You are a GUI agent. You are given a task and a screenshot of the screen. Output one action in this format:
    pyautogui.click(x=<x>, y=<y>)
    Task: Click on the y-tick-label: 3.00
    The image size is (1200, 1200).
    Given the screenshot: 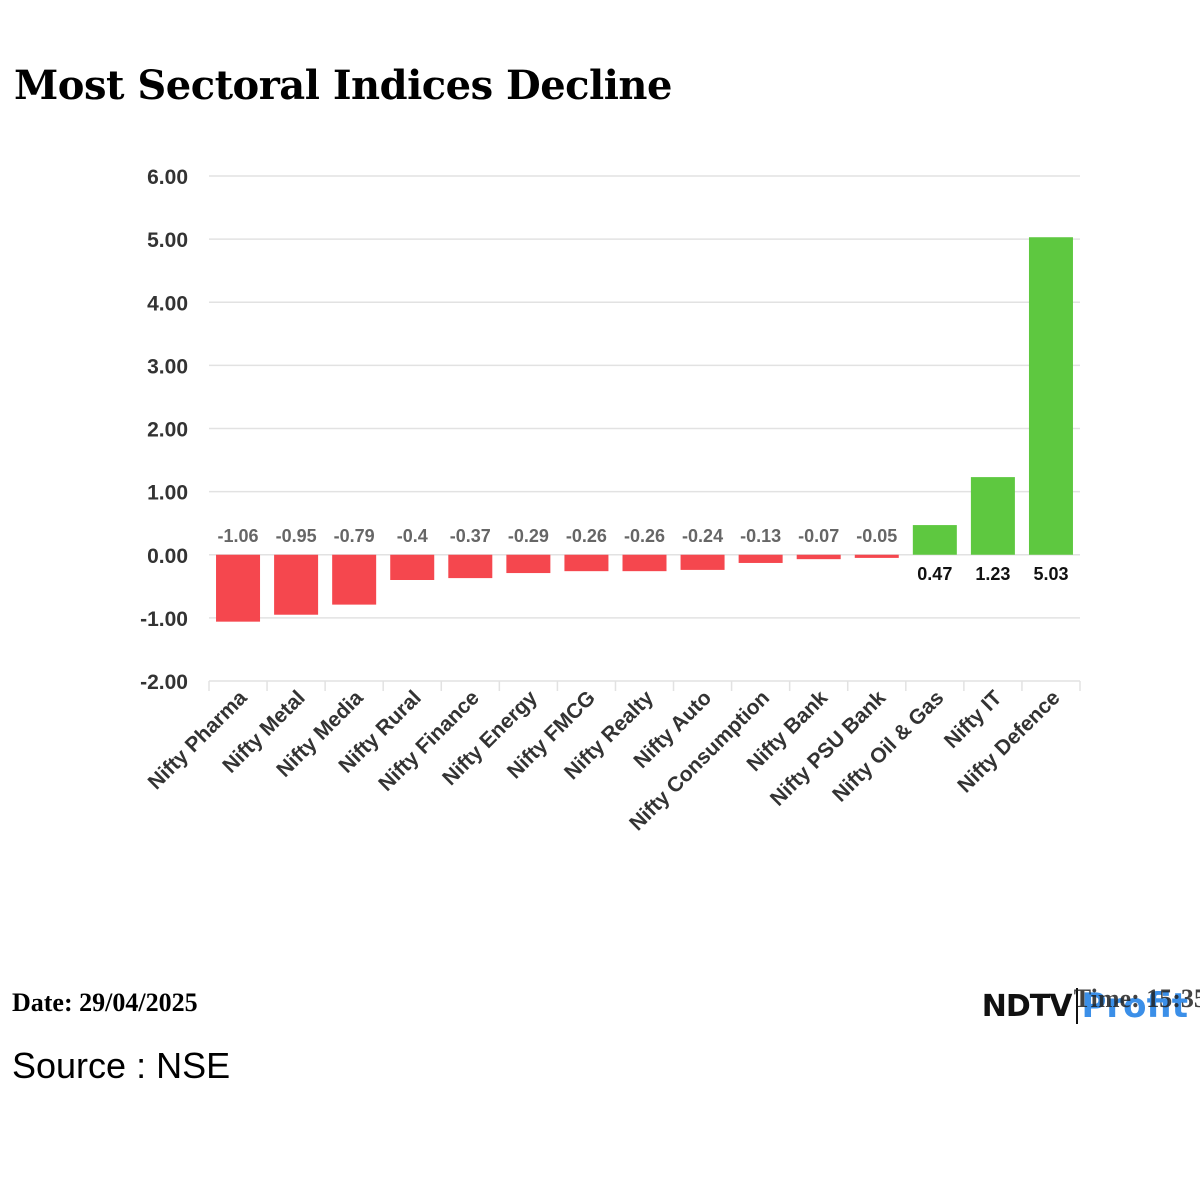 What is the action you would take?
    pyautogui.click(x=167, y=366)
    